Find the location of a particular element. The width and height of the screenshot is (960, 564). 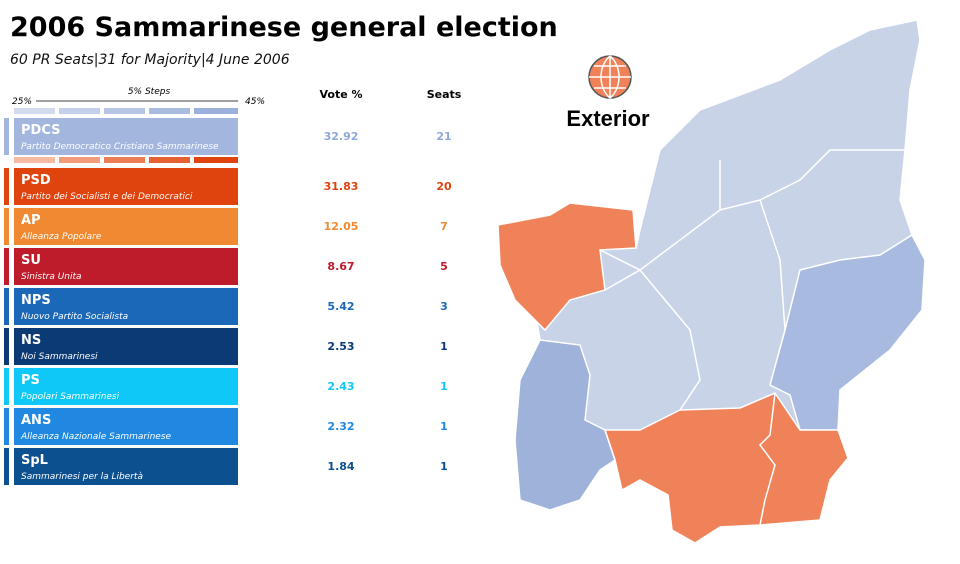

vote-share: 2.53 is located at coordinates (340, 346).